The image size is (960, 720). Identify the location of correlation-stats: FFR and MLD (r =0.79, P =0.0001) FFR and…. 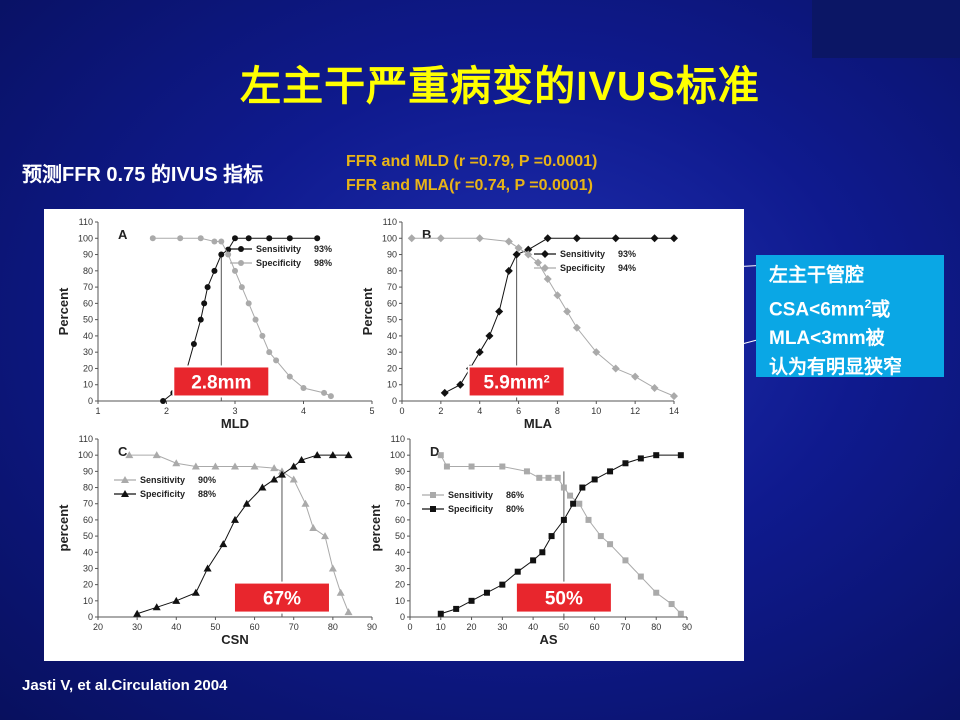
(471, 174).